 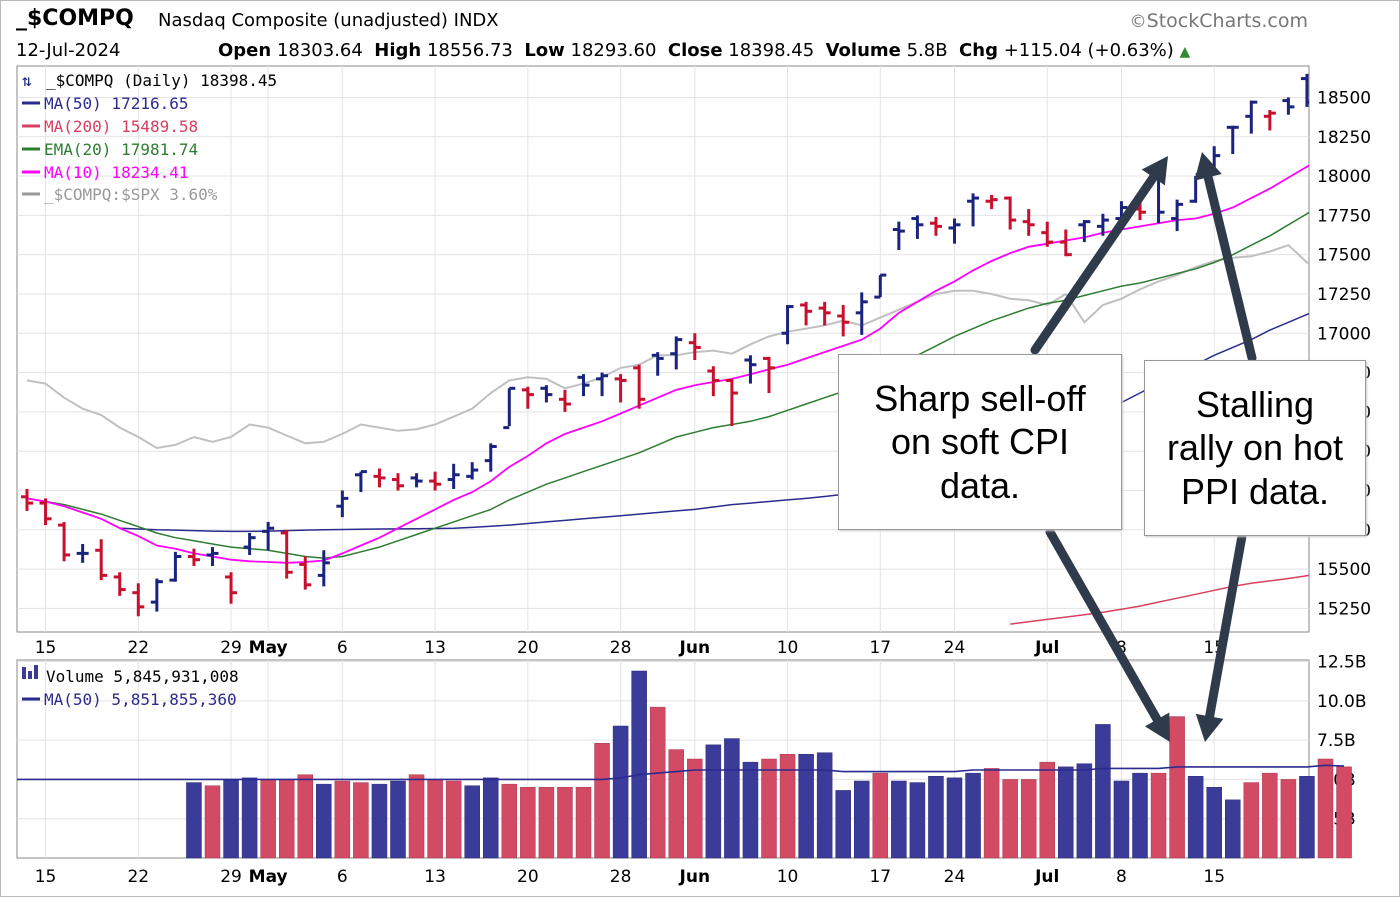 I want to click on volume-x-tick-label: 20, so click(x=528, y=877).